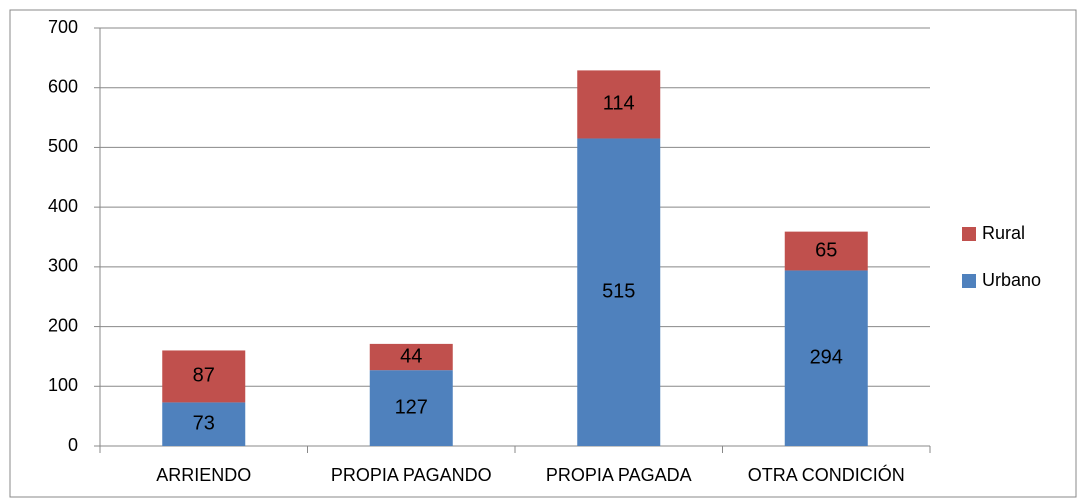 Image resolution: width=1078 pixels, height=499 pixels. I want to click on y-tick-label: 400, so click(63, 206).